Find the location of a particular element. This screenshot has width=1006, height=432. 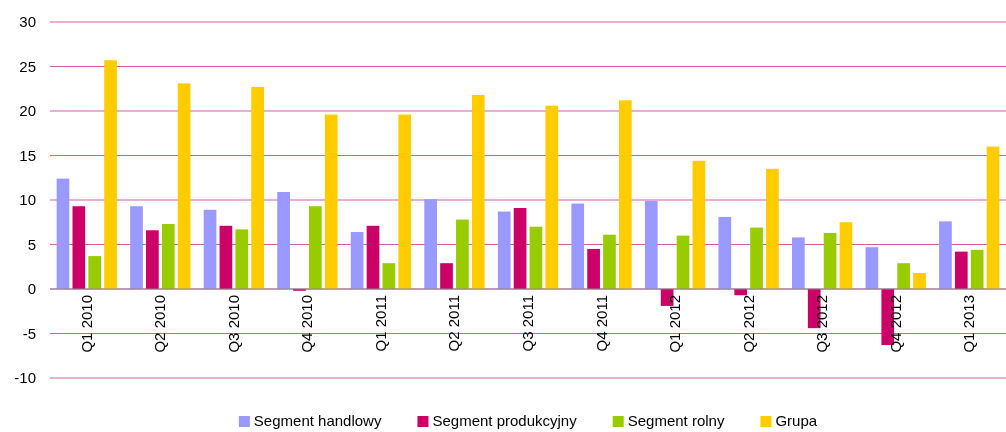

y-tick-label: 5 is located at coordinates (31, 244).